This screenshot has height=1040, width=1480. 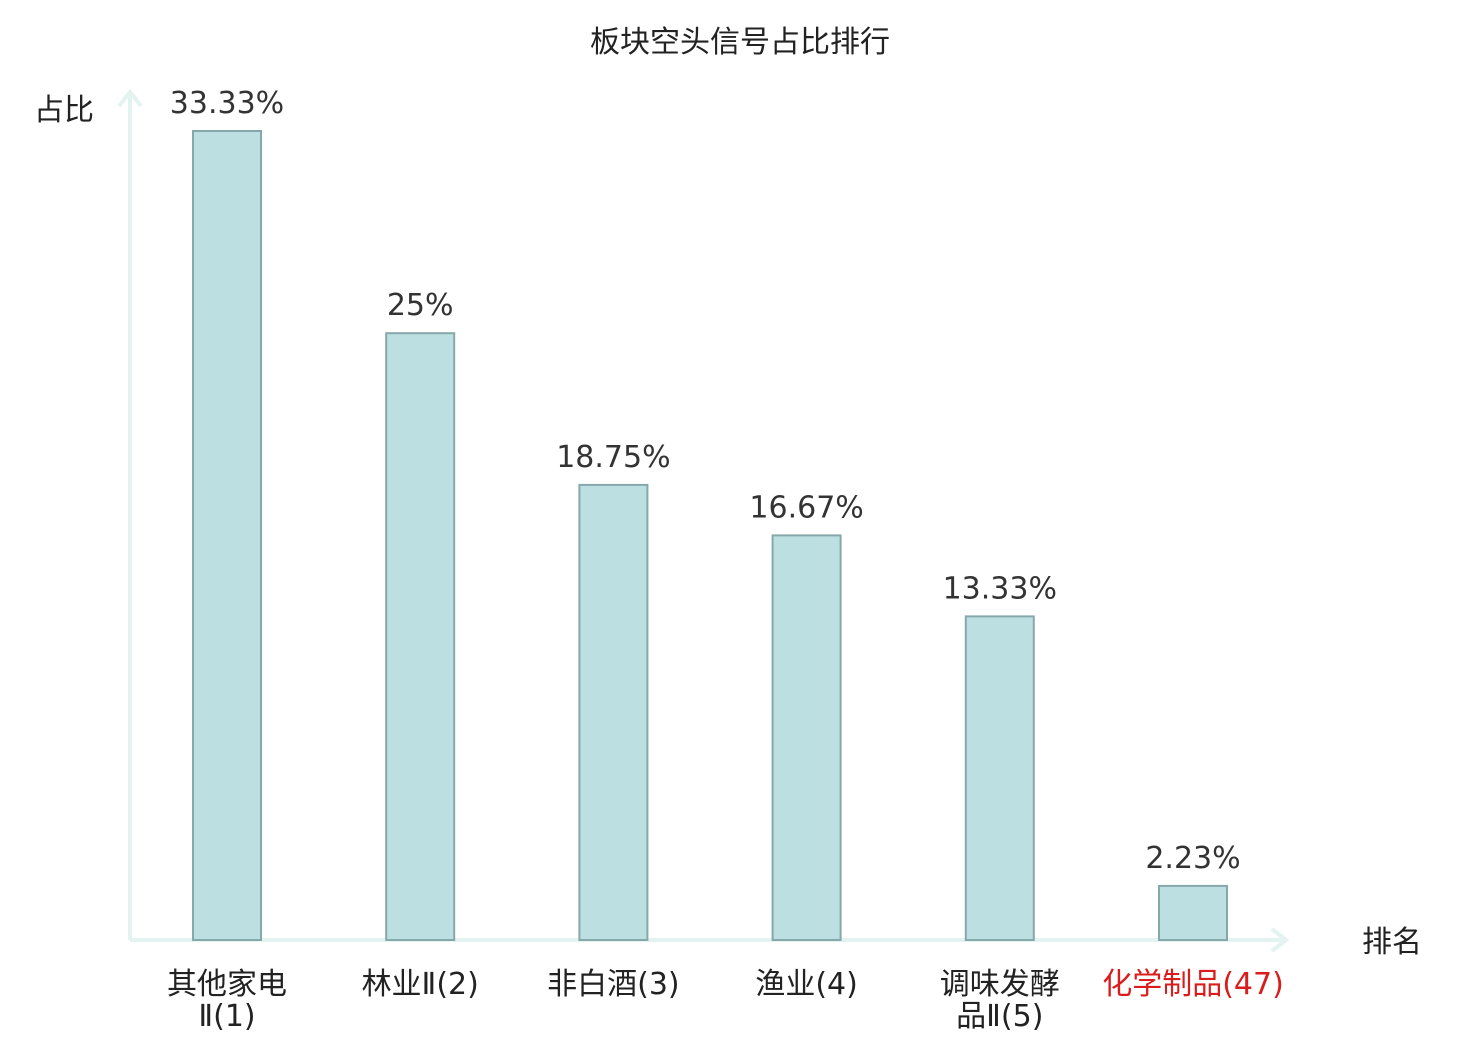 What do you see at coordinates (64, 110) in the screenshot?
I see `y-axis-label: 占比` at bounding box center [64, 110].